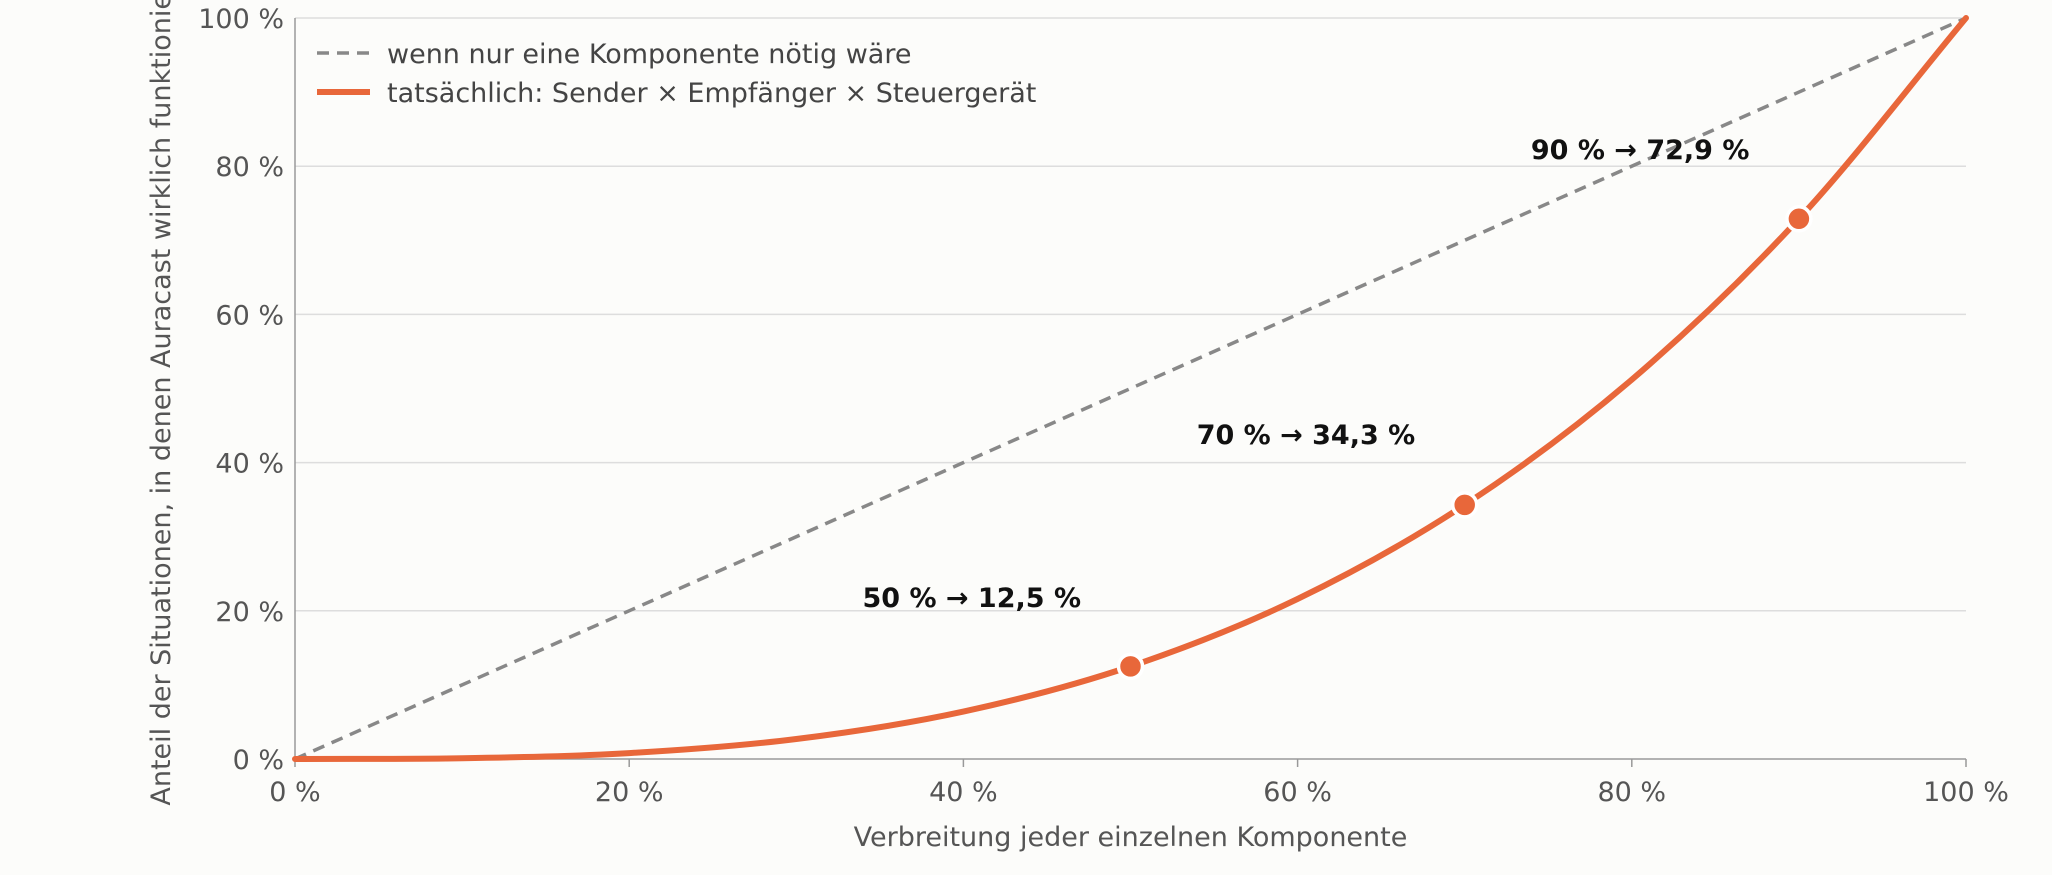  I want to click on x-tick-label: 20 %, so click(629, 792).